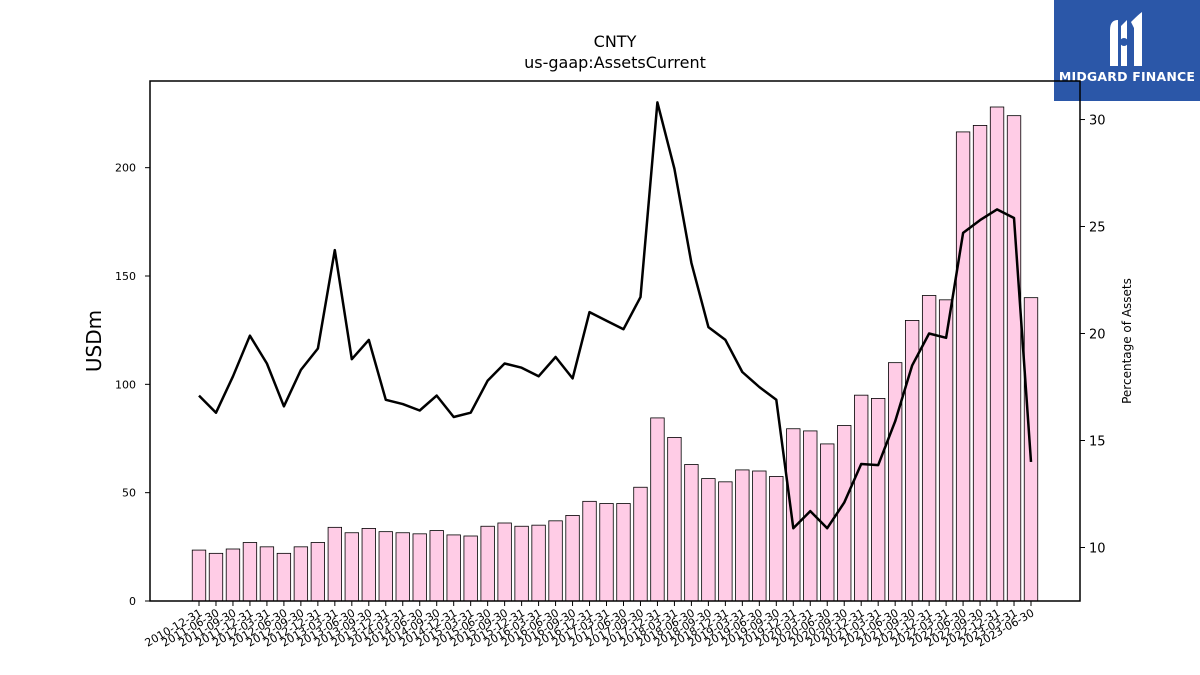 The width and height of the screenshot is (1200, 675). I want to click on y2-tick-label: 25, so click(1097, 228).